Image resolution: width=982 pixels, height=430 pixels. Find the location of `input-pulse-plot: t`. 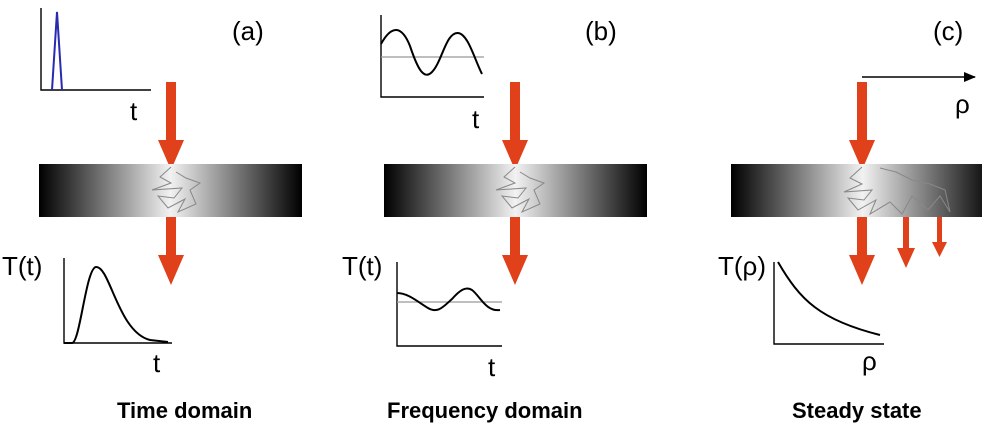

input-pulse-plot: t is located at coordinates (95, 67).